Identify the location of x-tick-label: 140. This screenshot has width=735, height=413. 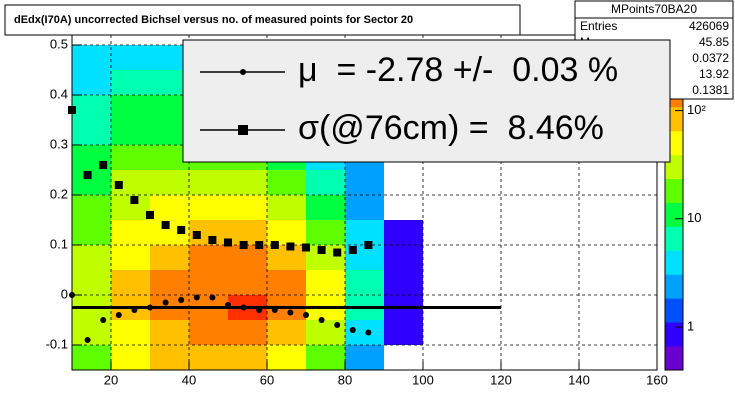
(579, 379).